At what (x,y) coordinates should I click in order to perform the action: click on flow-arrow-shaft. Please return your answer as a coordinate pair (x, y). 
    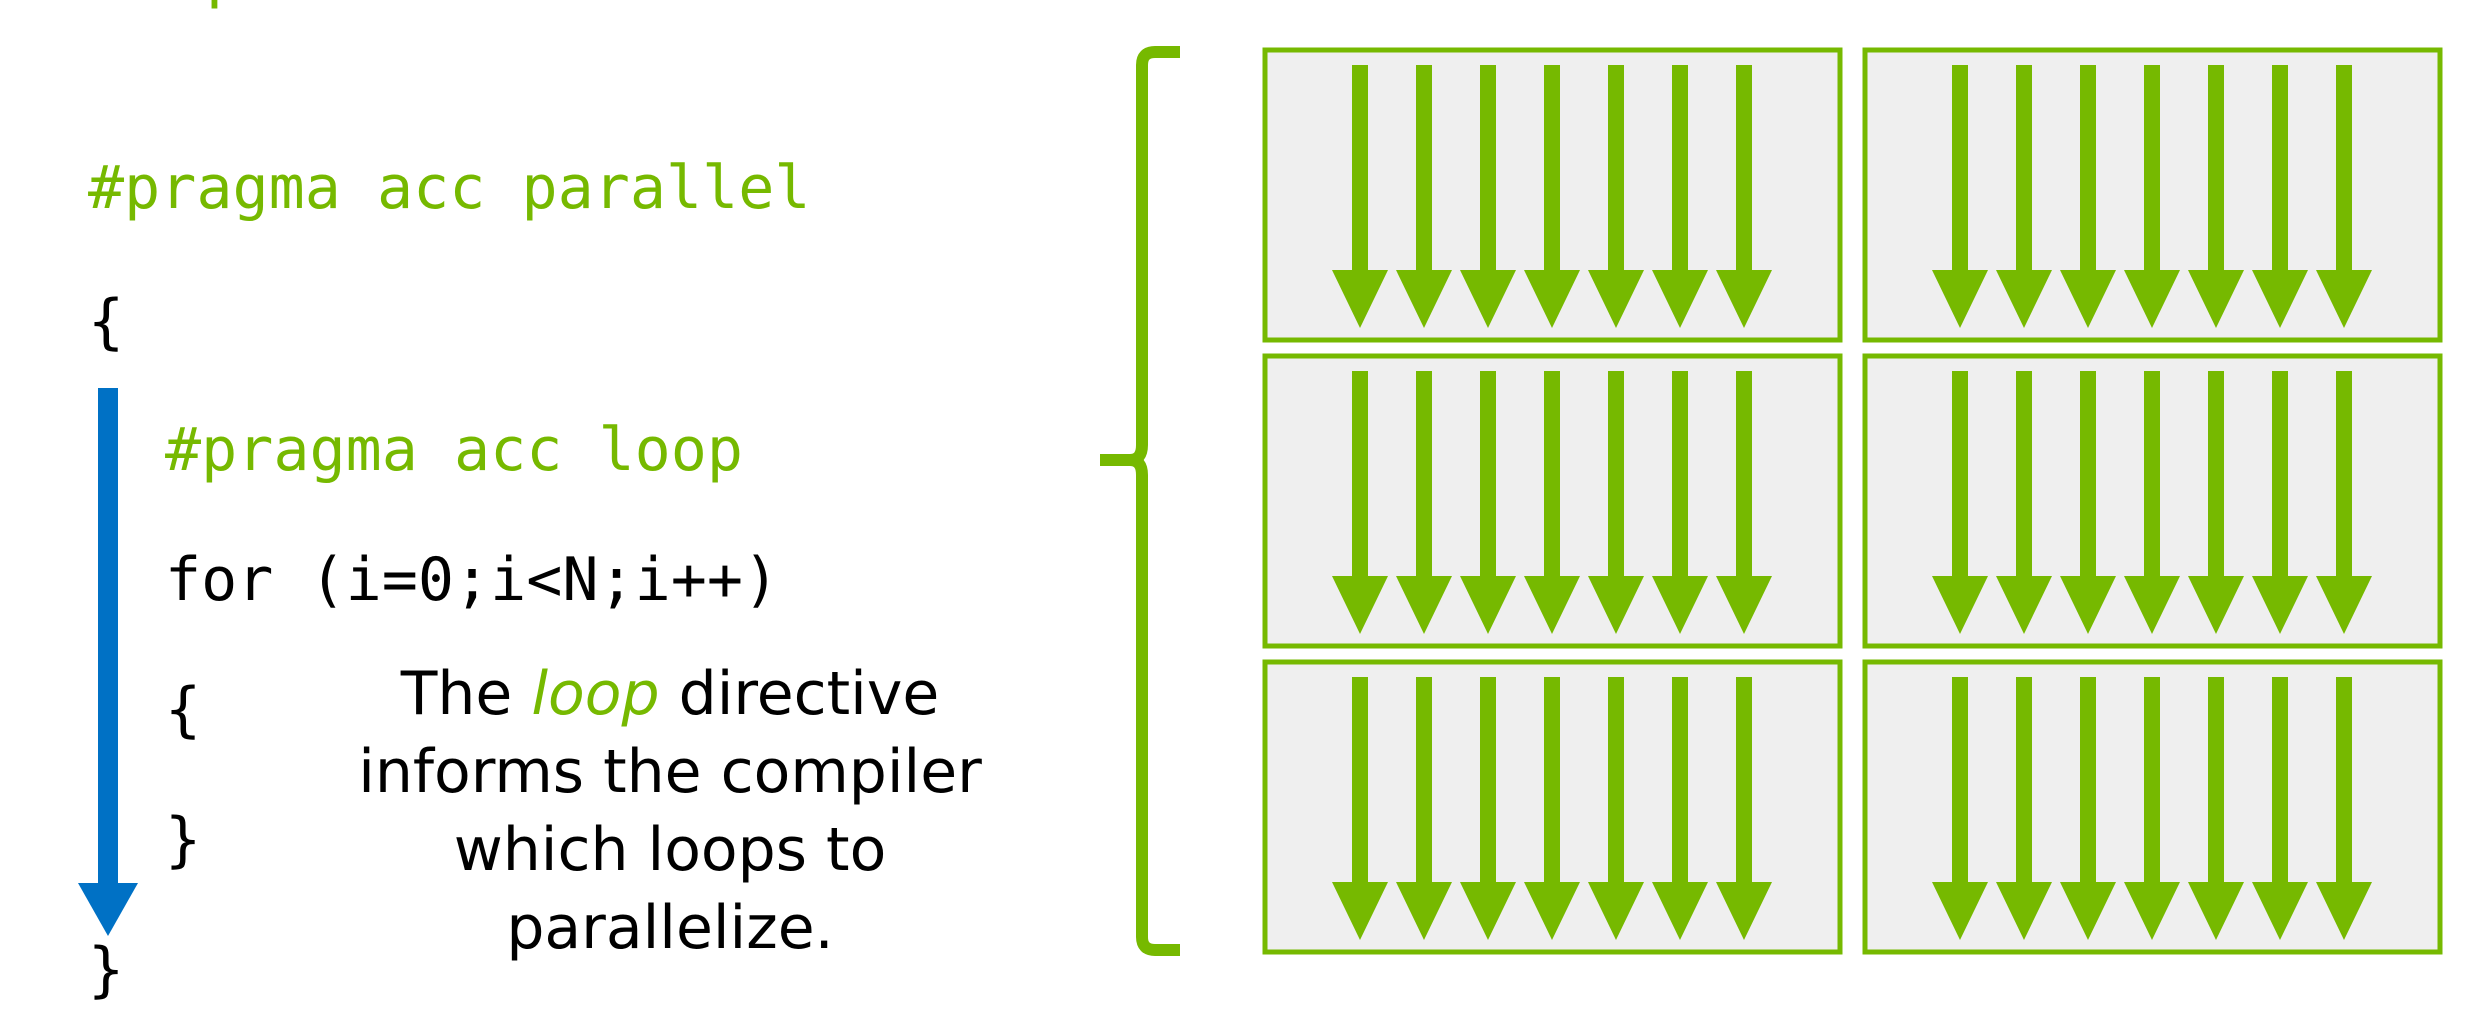
    Looking at the image, I should click on (108, 635).